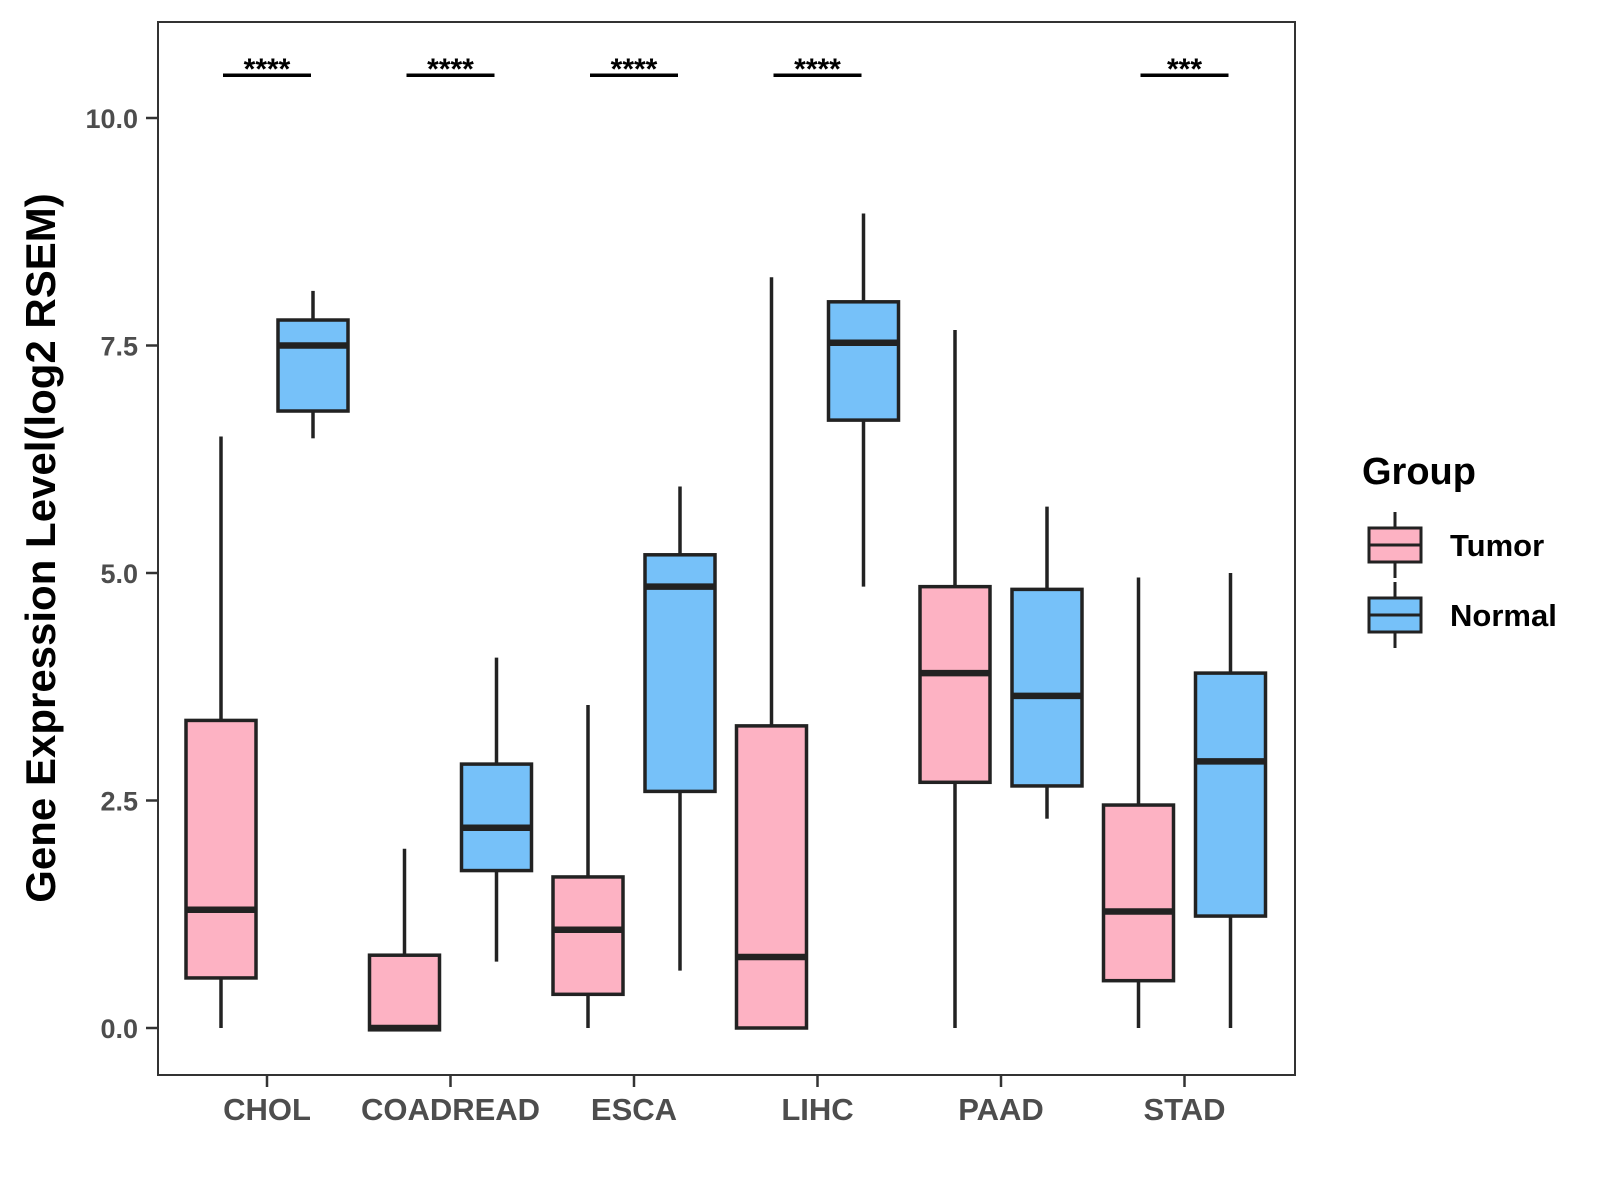 Image resolution: width=1600 pixels, height=1200 pixels. Describe the element at coordinates (450, 1109) in the screenshot. I see `x-tick-label-coadread: COADREAD` at that location.